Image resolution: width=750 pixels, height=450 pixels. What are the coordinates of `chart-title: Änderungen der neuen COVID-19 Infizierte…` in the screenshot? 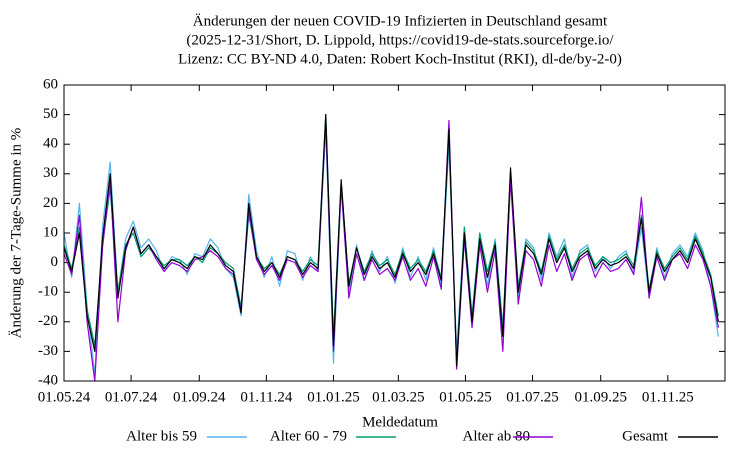 It's located at (400, 20).